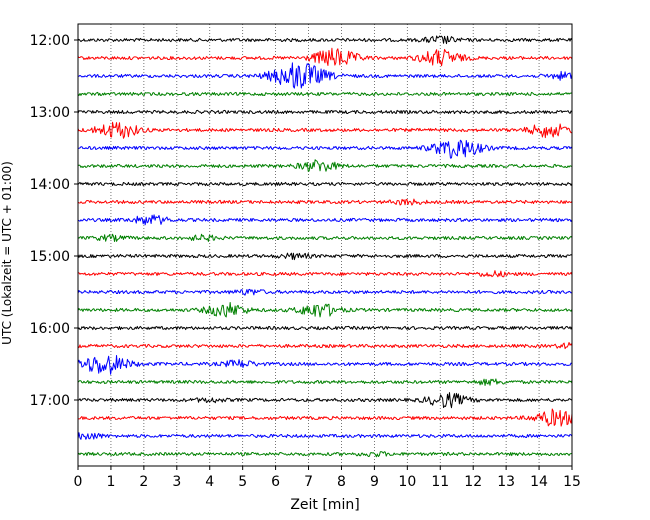 This screenshot has height=520, width=650. What do you see at coordinates (50, 401) in the screenshot?
I see `y-tick-label-1700: 17:00` at bounding box center [50, 401].